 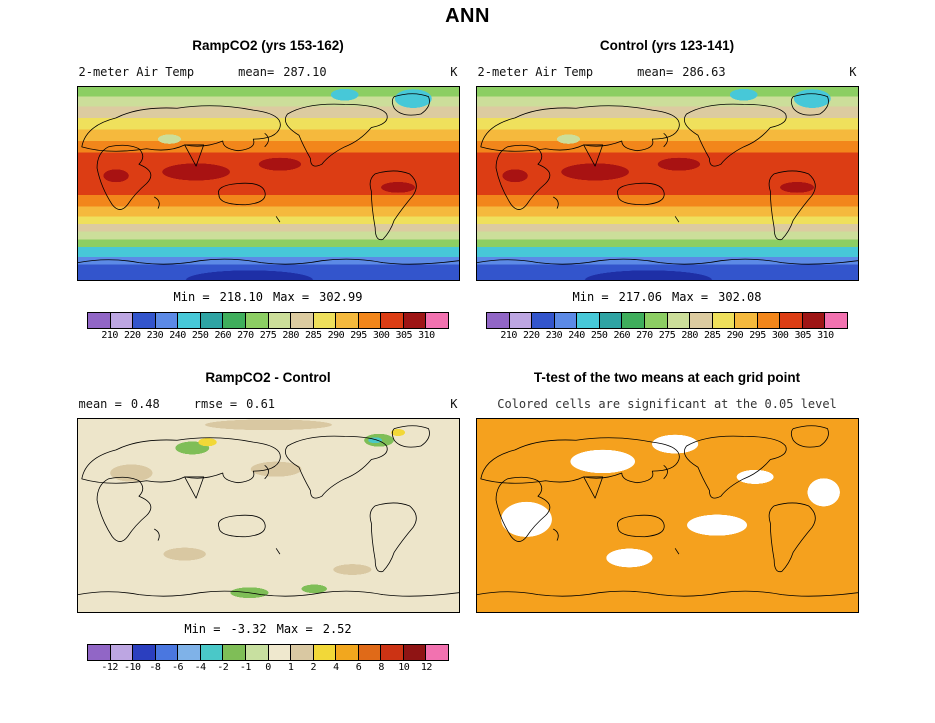 I want to click on mean-readout: mean= 286.63, so click(x=681, y=72).